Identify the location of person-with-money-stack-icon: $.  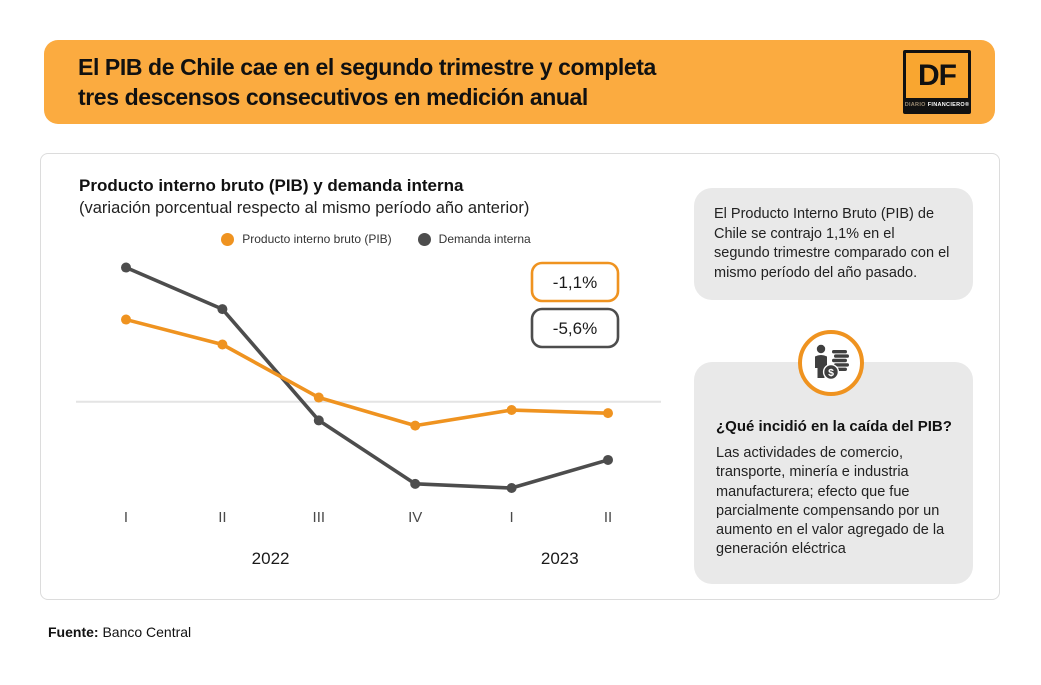
(831, 363).